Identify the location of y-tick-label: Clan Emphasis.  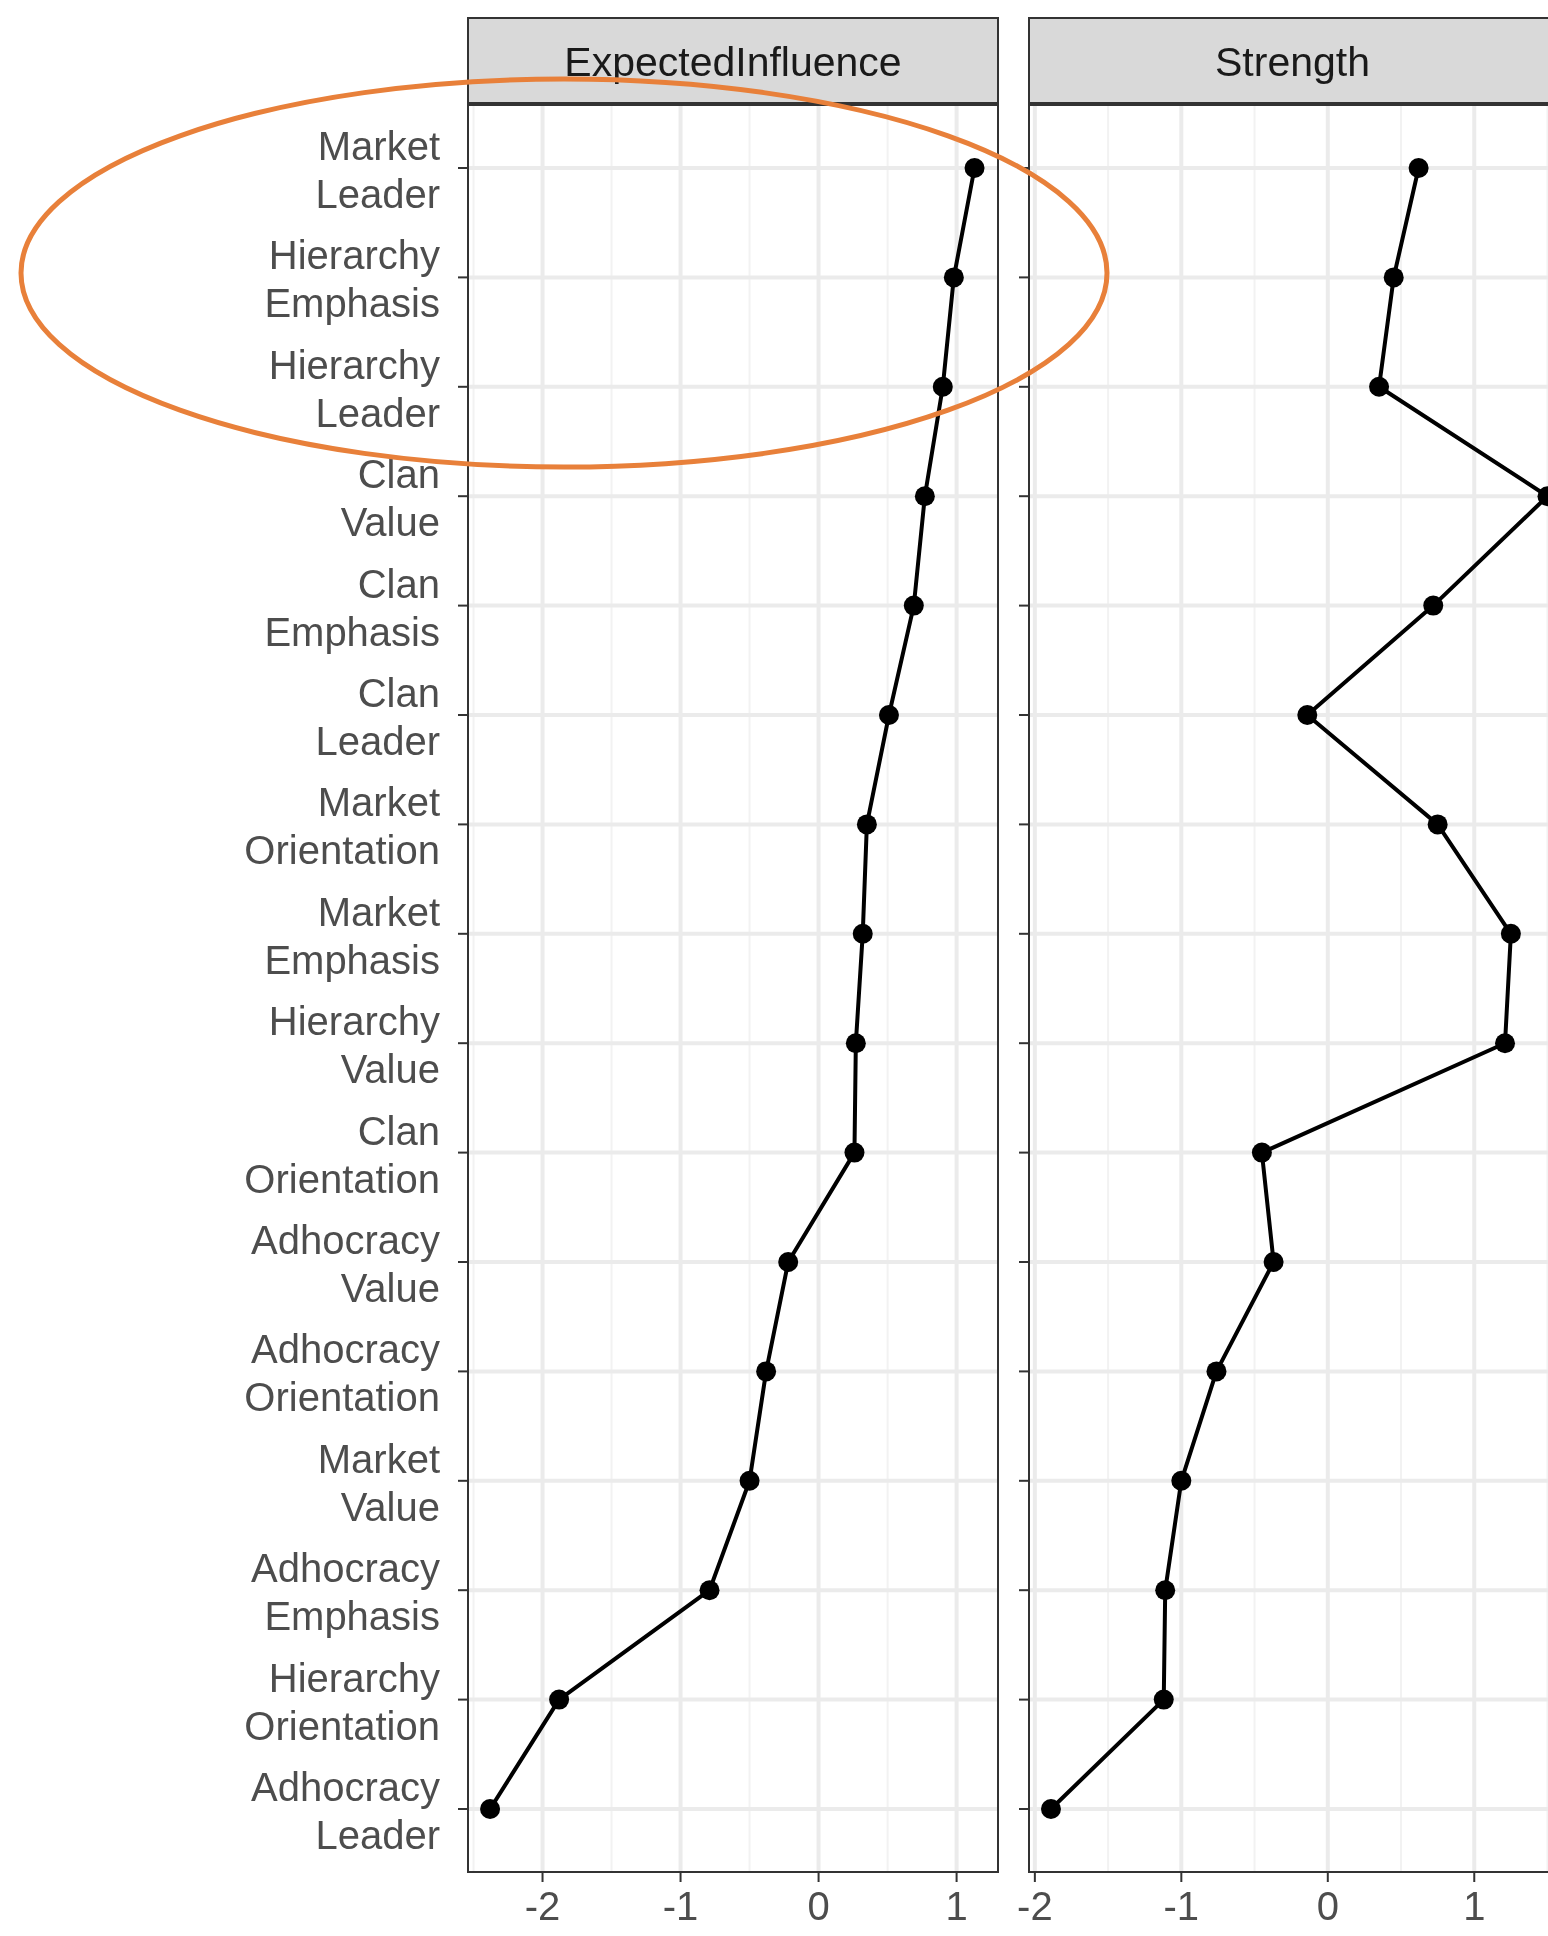
(352, 607).